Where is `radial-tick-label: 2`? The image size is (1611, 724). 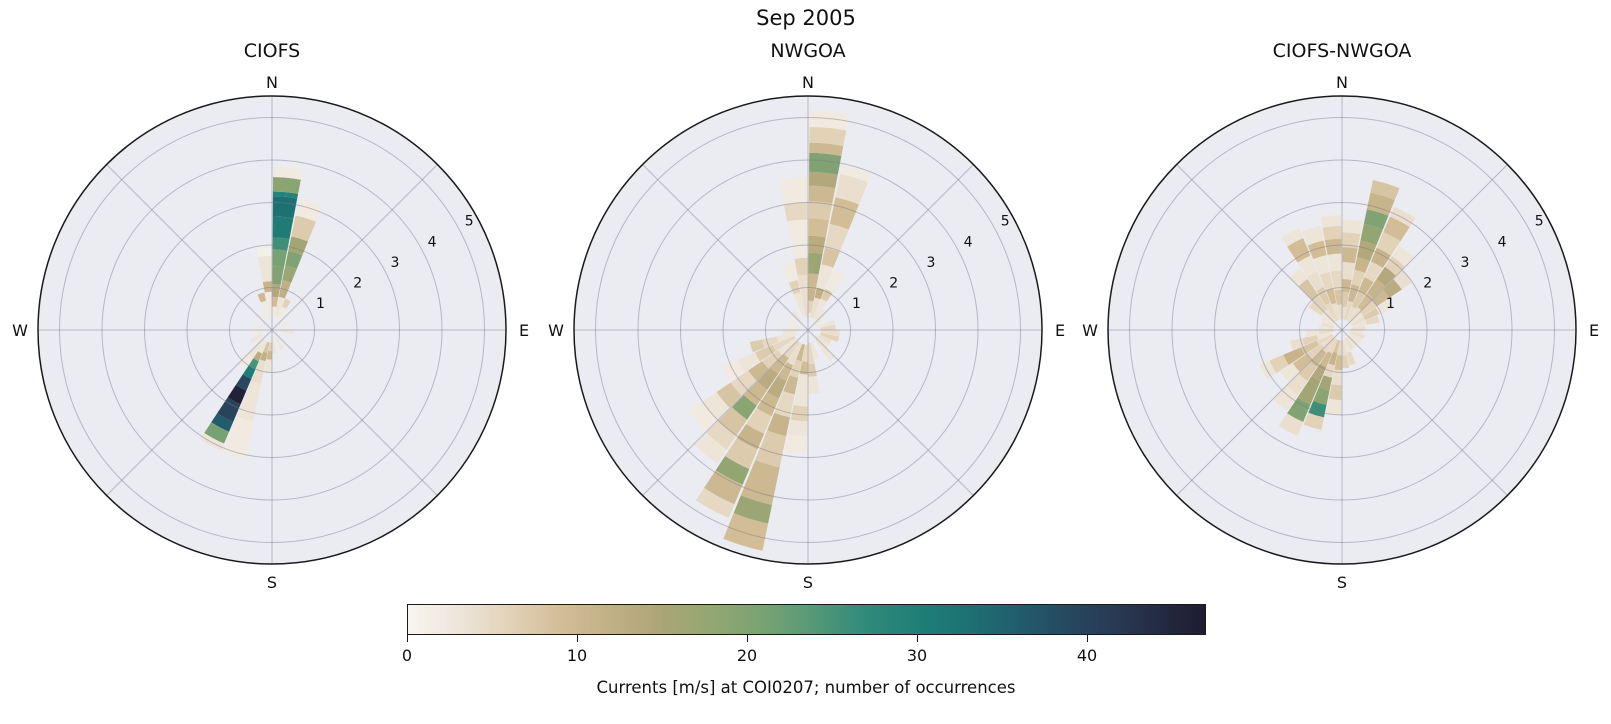
radial-tick-label: 2 is located at coordinates (893, 284).